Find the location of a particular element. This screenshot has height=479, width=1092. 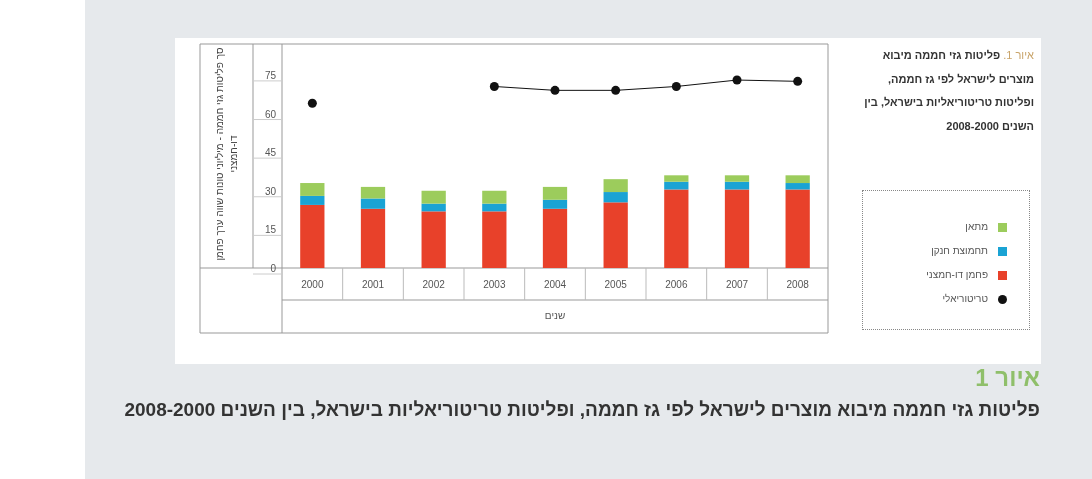

x-tick-label: 2007 is located at coordinates (737, 284).